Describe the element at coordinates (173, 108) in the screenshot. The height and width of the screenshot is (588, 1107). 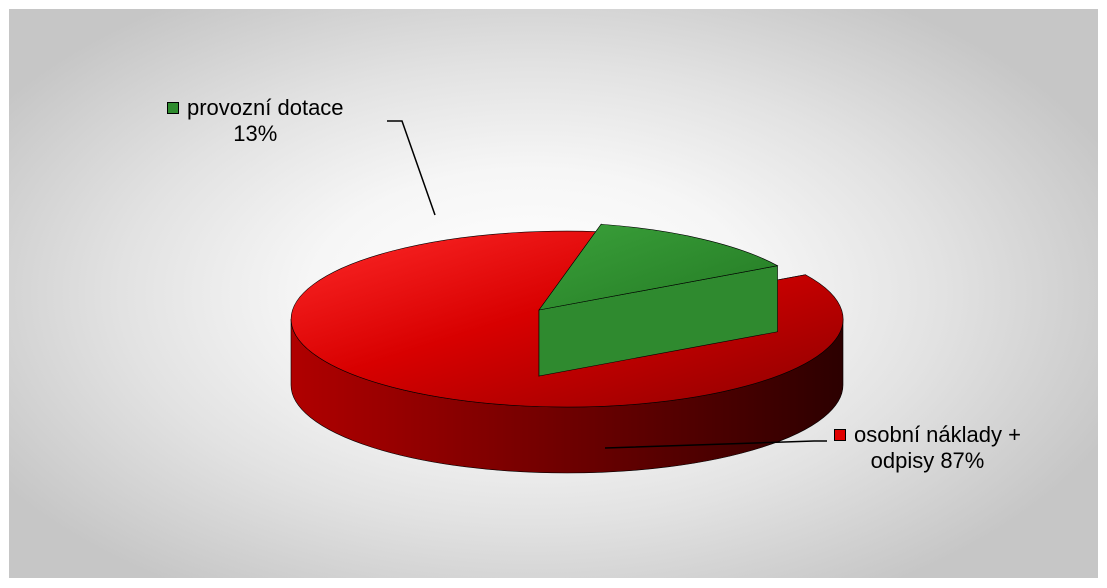
I see `legend-key-green` at that location.